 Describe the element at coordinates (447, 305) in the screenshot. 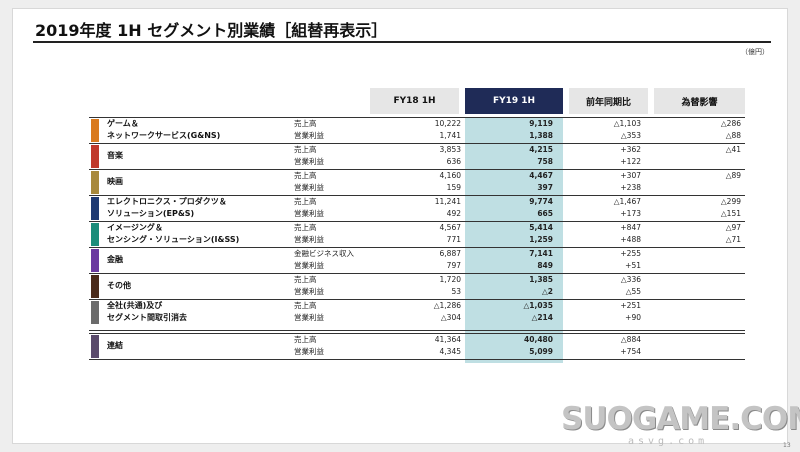

I see `value-fy18: △1,286` at that location.